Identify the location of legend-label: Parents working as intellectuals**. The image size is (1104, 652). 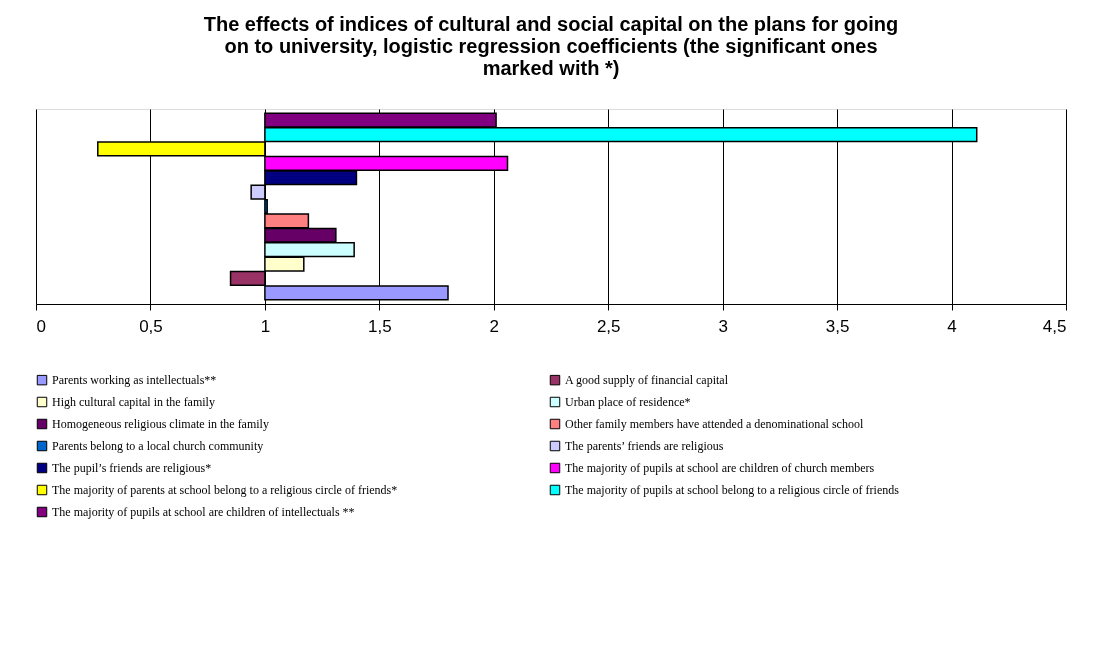
(134, 380).